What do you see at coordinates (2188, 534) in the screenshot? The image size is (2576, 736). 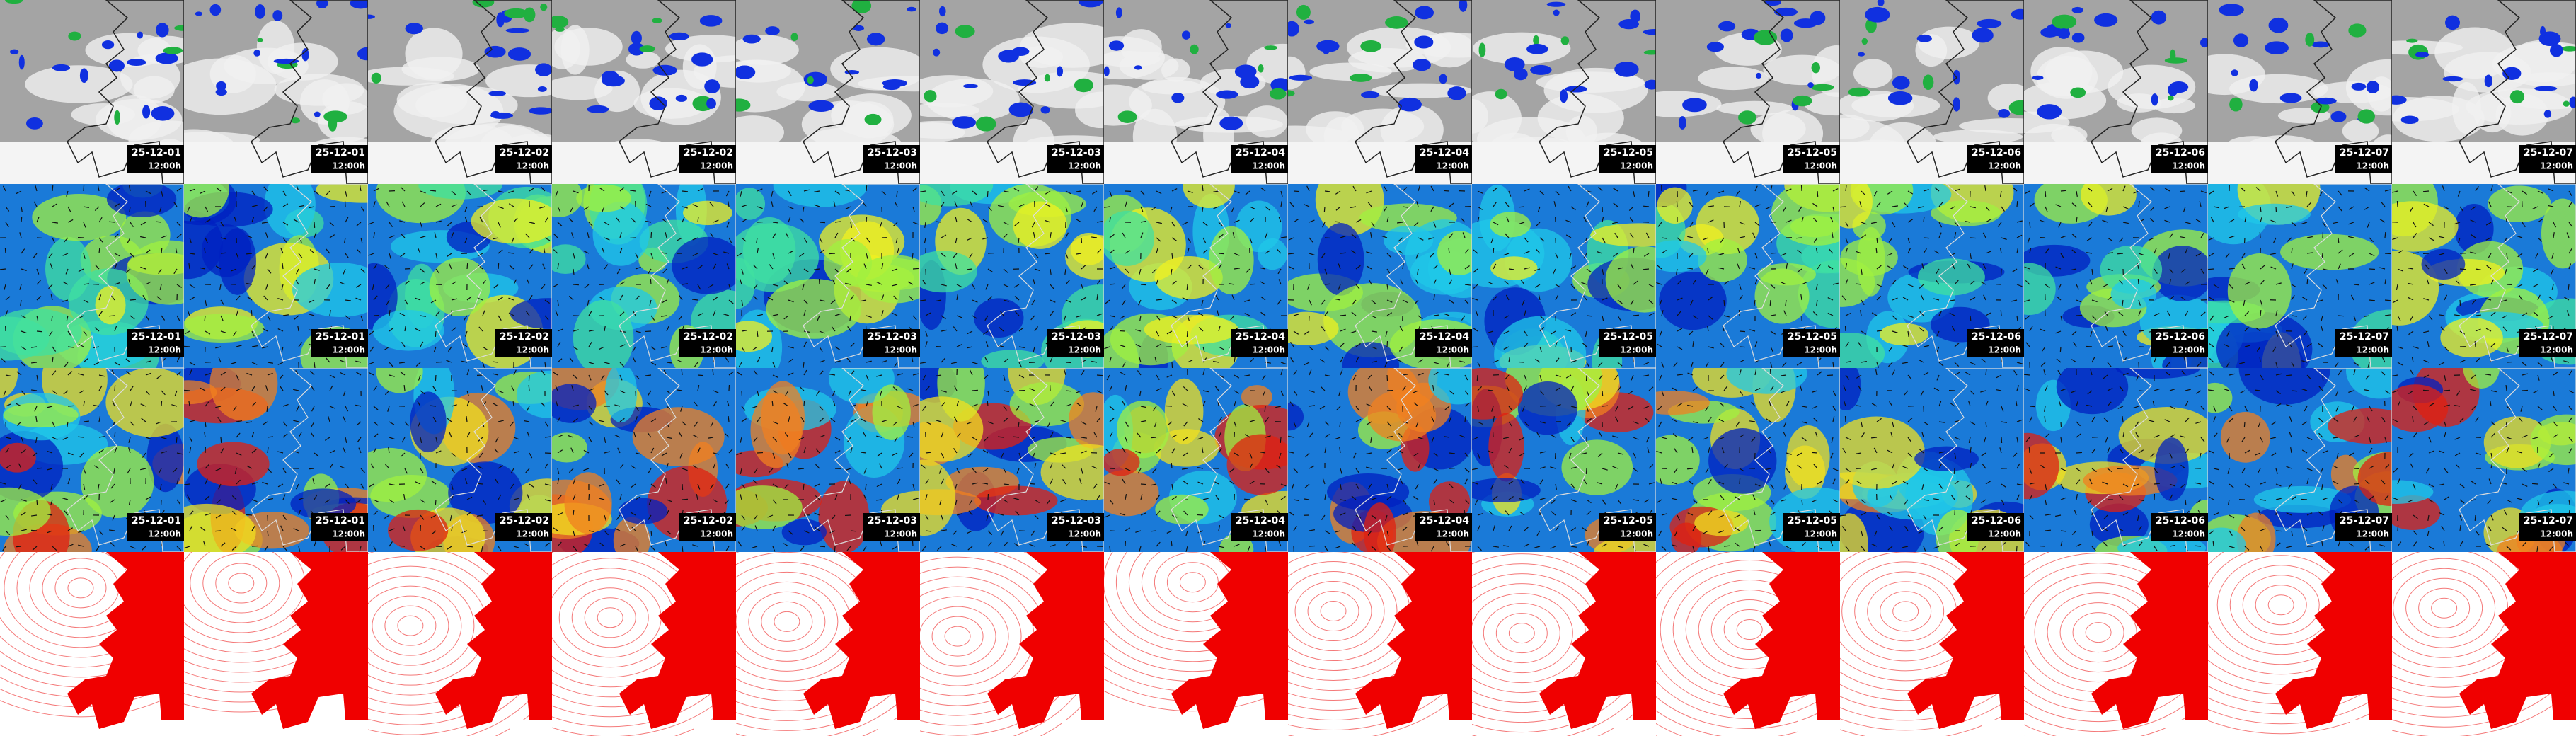 I see `time-label: 12:00h` at bounding box center [2188, 534].